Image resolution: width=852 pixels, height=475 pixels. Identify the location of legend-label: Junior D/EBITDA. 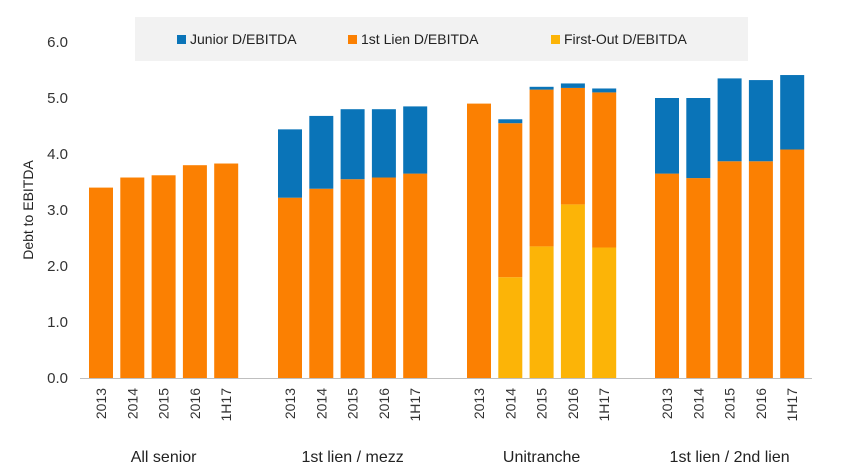
(243, 39).